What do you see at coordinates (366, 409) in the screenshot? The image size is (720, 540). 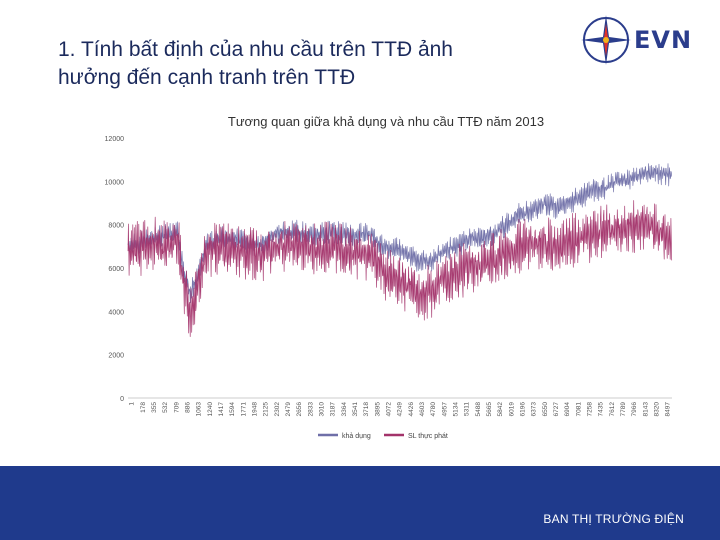 I see `x-tick-label: 3718` at bounding box center [366, 409].